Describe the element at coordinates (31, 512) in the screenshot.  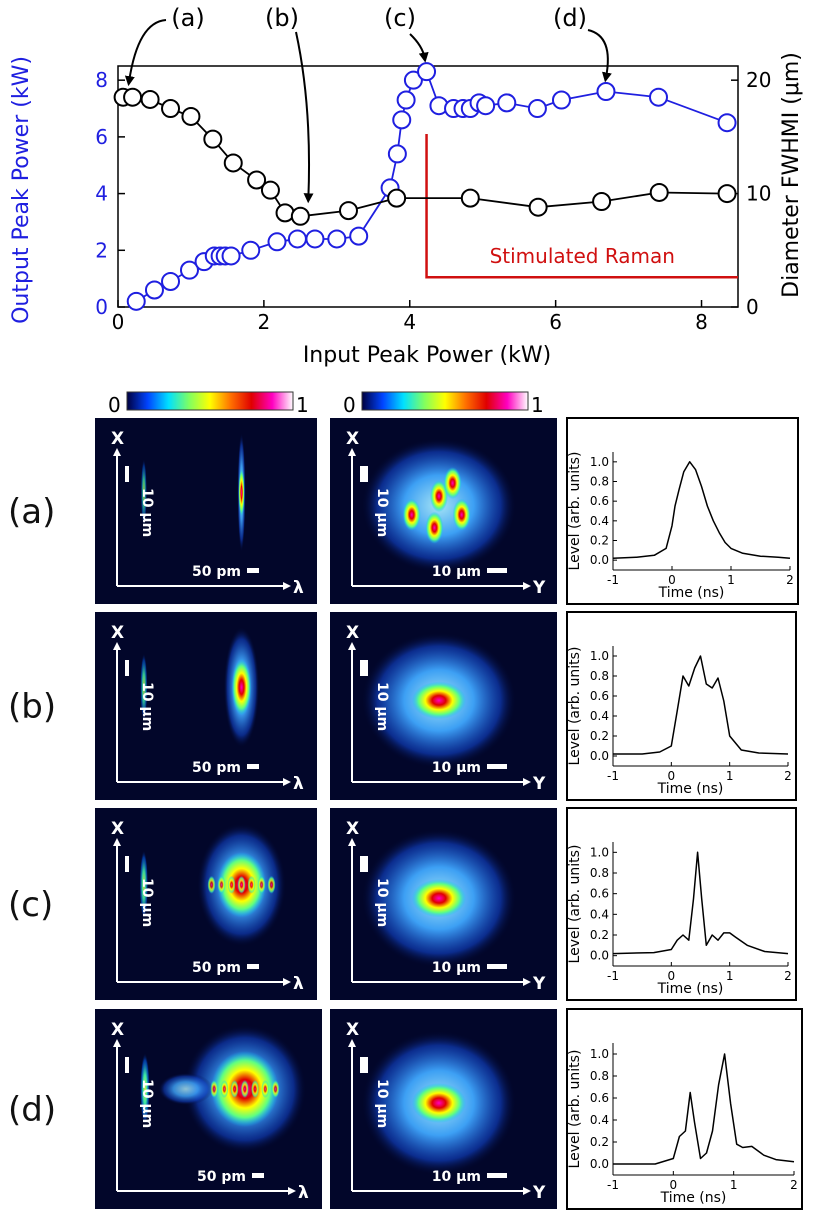
I see `row-label: (a)` at that location.